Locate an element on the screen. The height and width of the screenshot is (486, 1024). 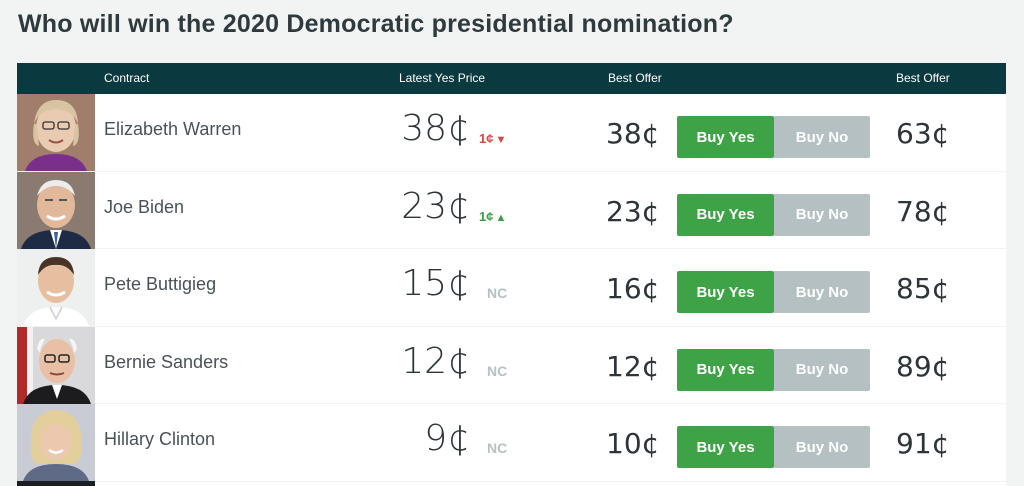
contract-name: Elizabeth Warren is located at coordinates (173, 129).